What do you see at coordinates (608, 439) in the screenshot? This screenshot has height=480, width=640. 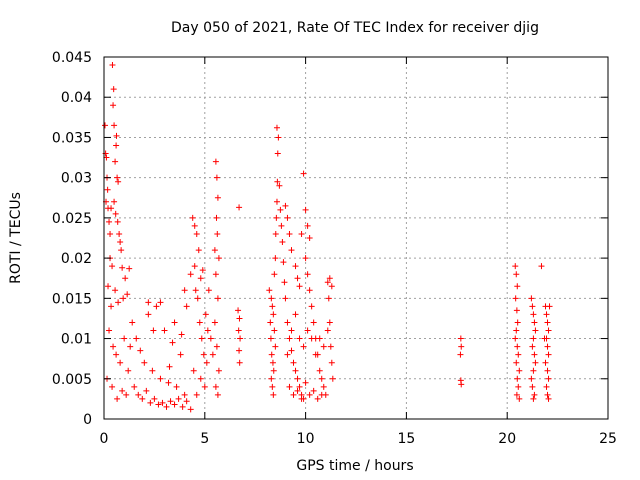 I see `x-tick-label: 25` at bounding box center [608, 439].